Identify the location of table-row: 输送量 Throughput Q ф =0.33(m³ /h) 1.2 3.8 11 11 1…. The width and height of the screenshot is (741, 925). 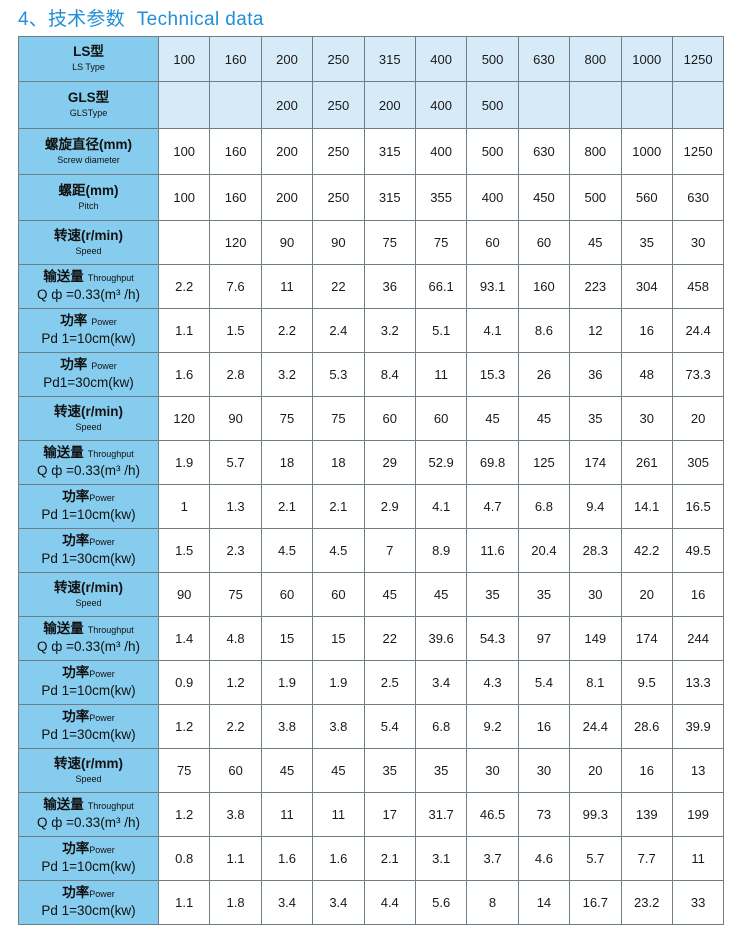
(371, 814).